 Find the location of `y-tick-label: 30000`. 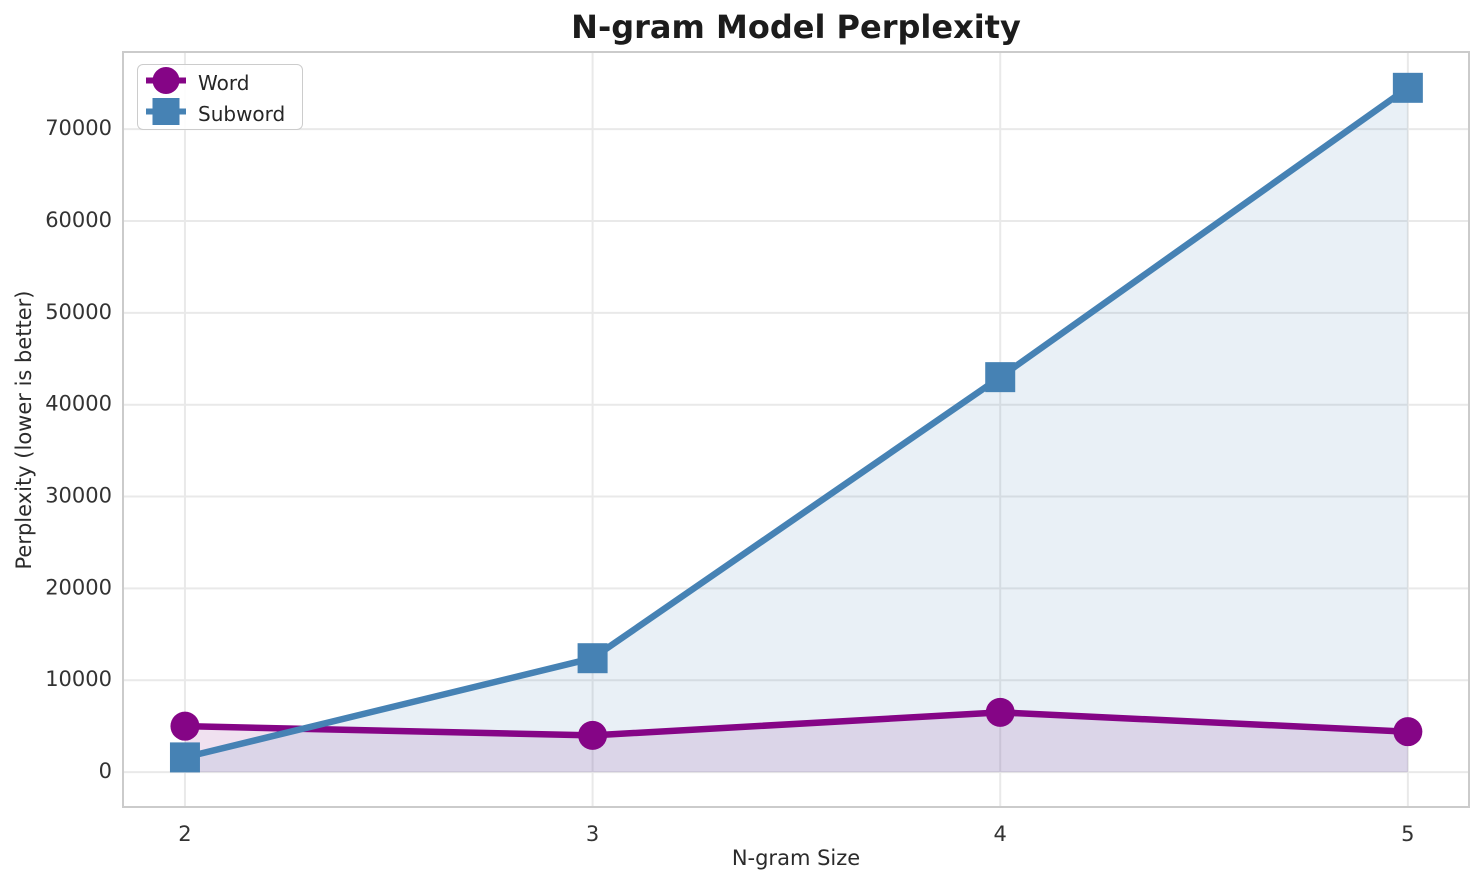

y-tick-label: 30000 is located at coordinates (78, 496).